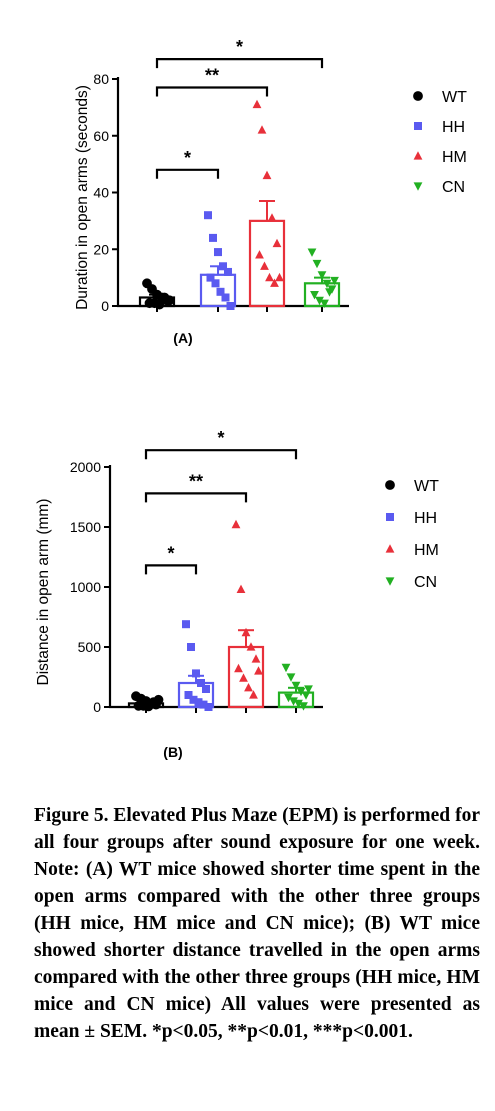  What do you see at coordinates (172, 752) in the screenshot?
I see `panel-label: (B)` at bounding box center [172, 752].